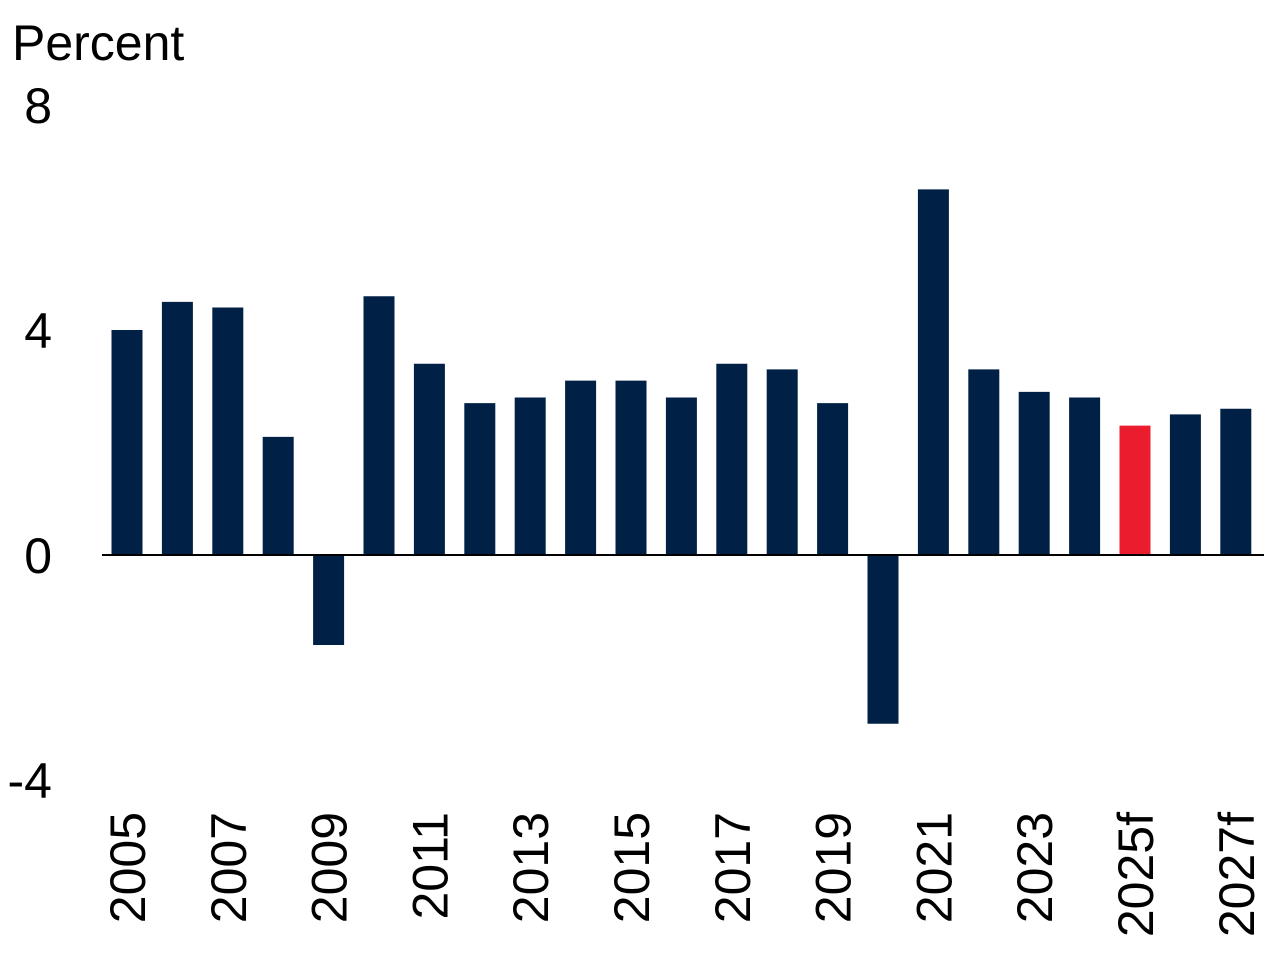 Image resolution: width=1280 pixels, height=960 pixels. I want to click on y-tick-label: 0, so click(38, 556).